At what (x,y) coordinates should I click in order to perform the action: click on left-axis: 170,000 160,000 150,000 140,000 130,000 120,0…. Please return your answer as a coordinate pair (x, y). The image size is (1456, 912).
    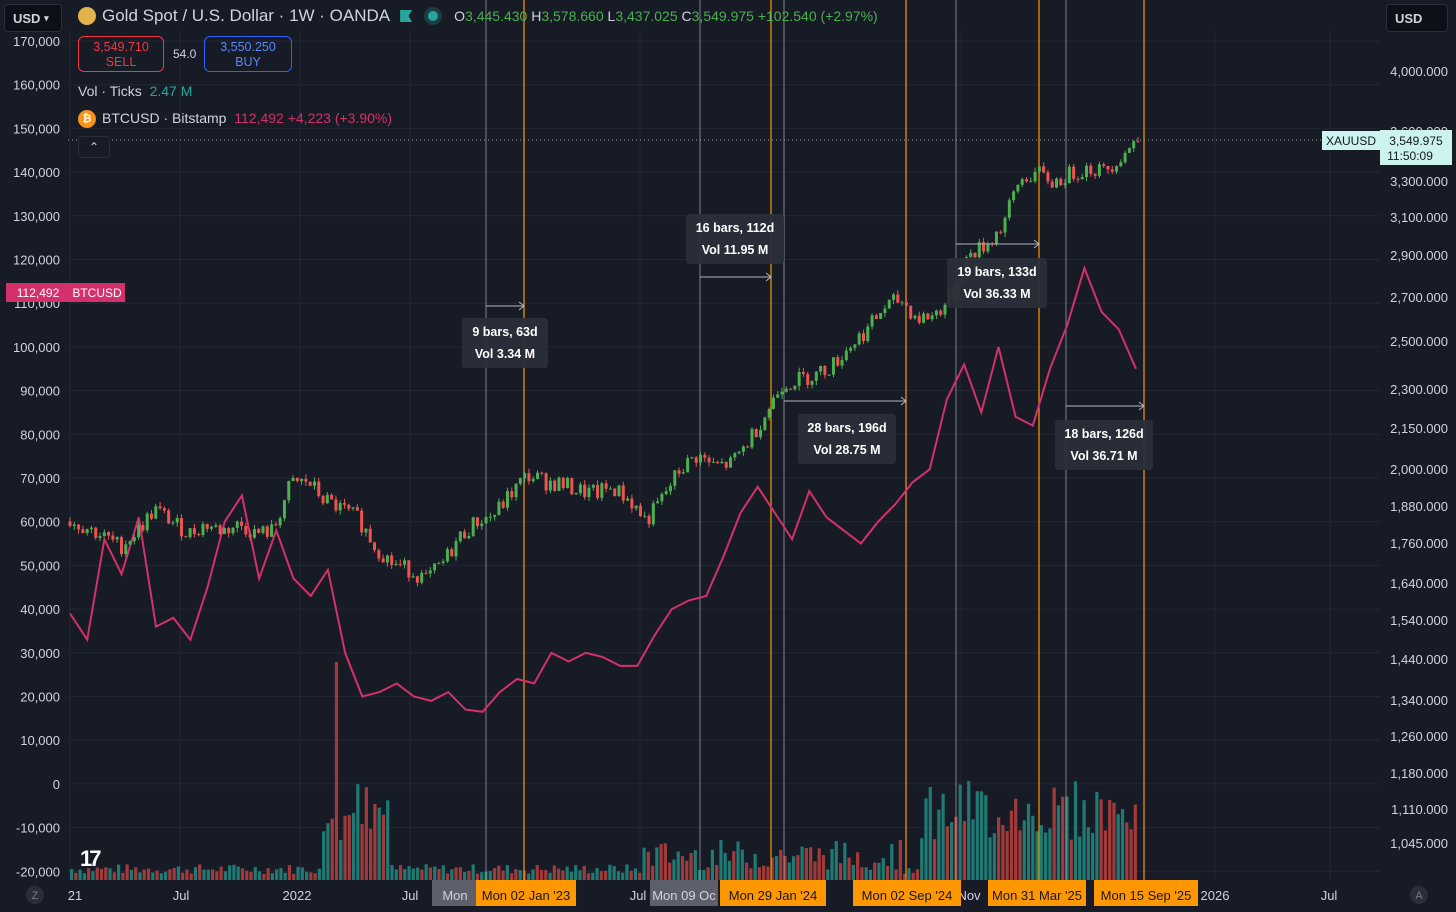
    Looking at the image, I should click on (65, 456).